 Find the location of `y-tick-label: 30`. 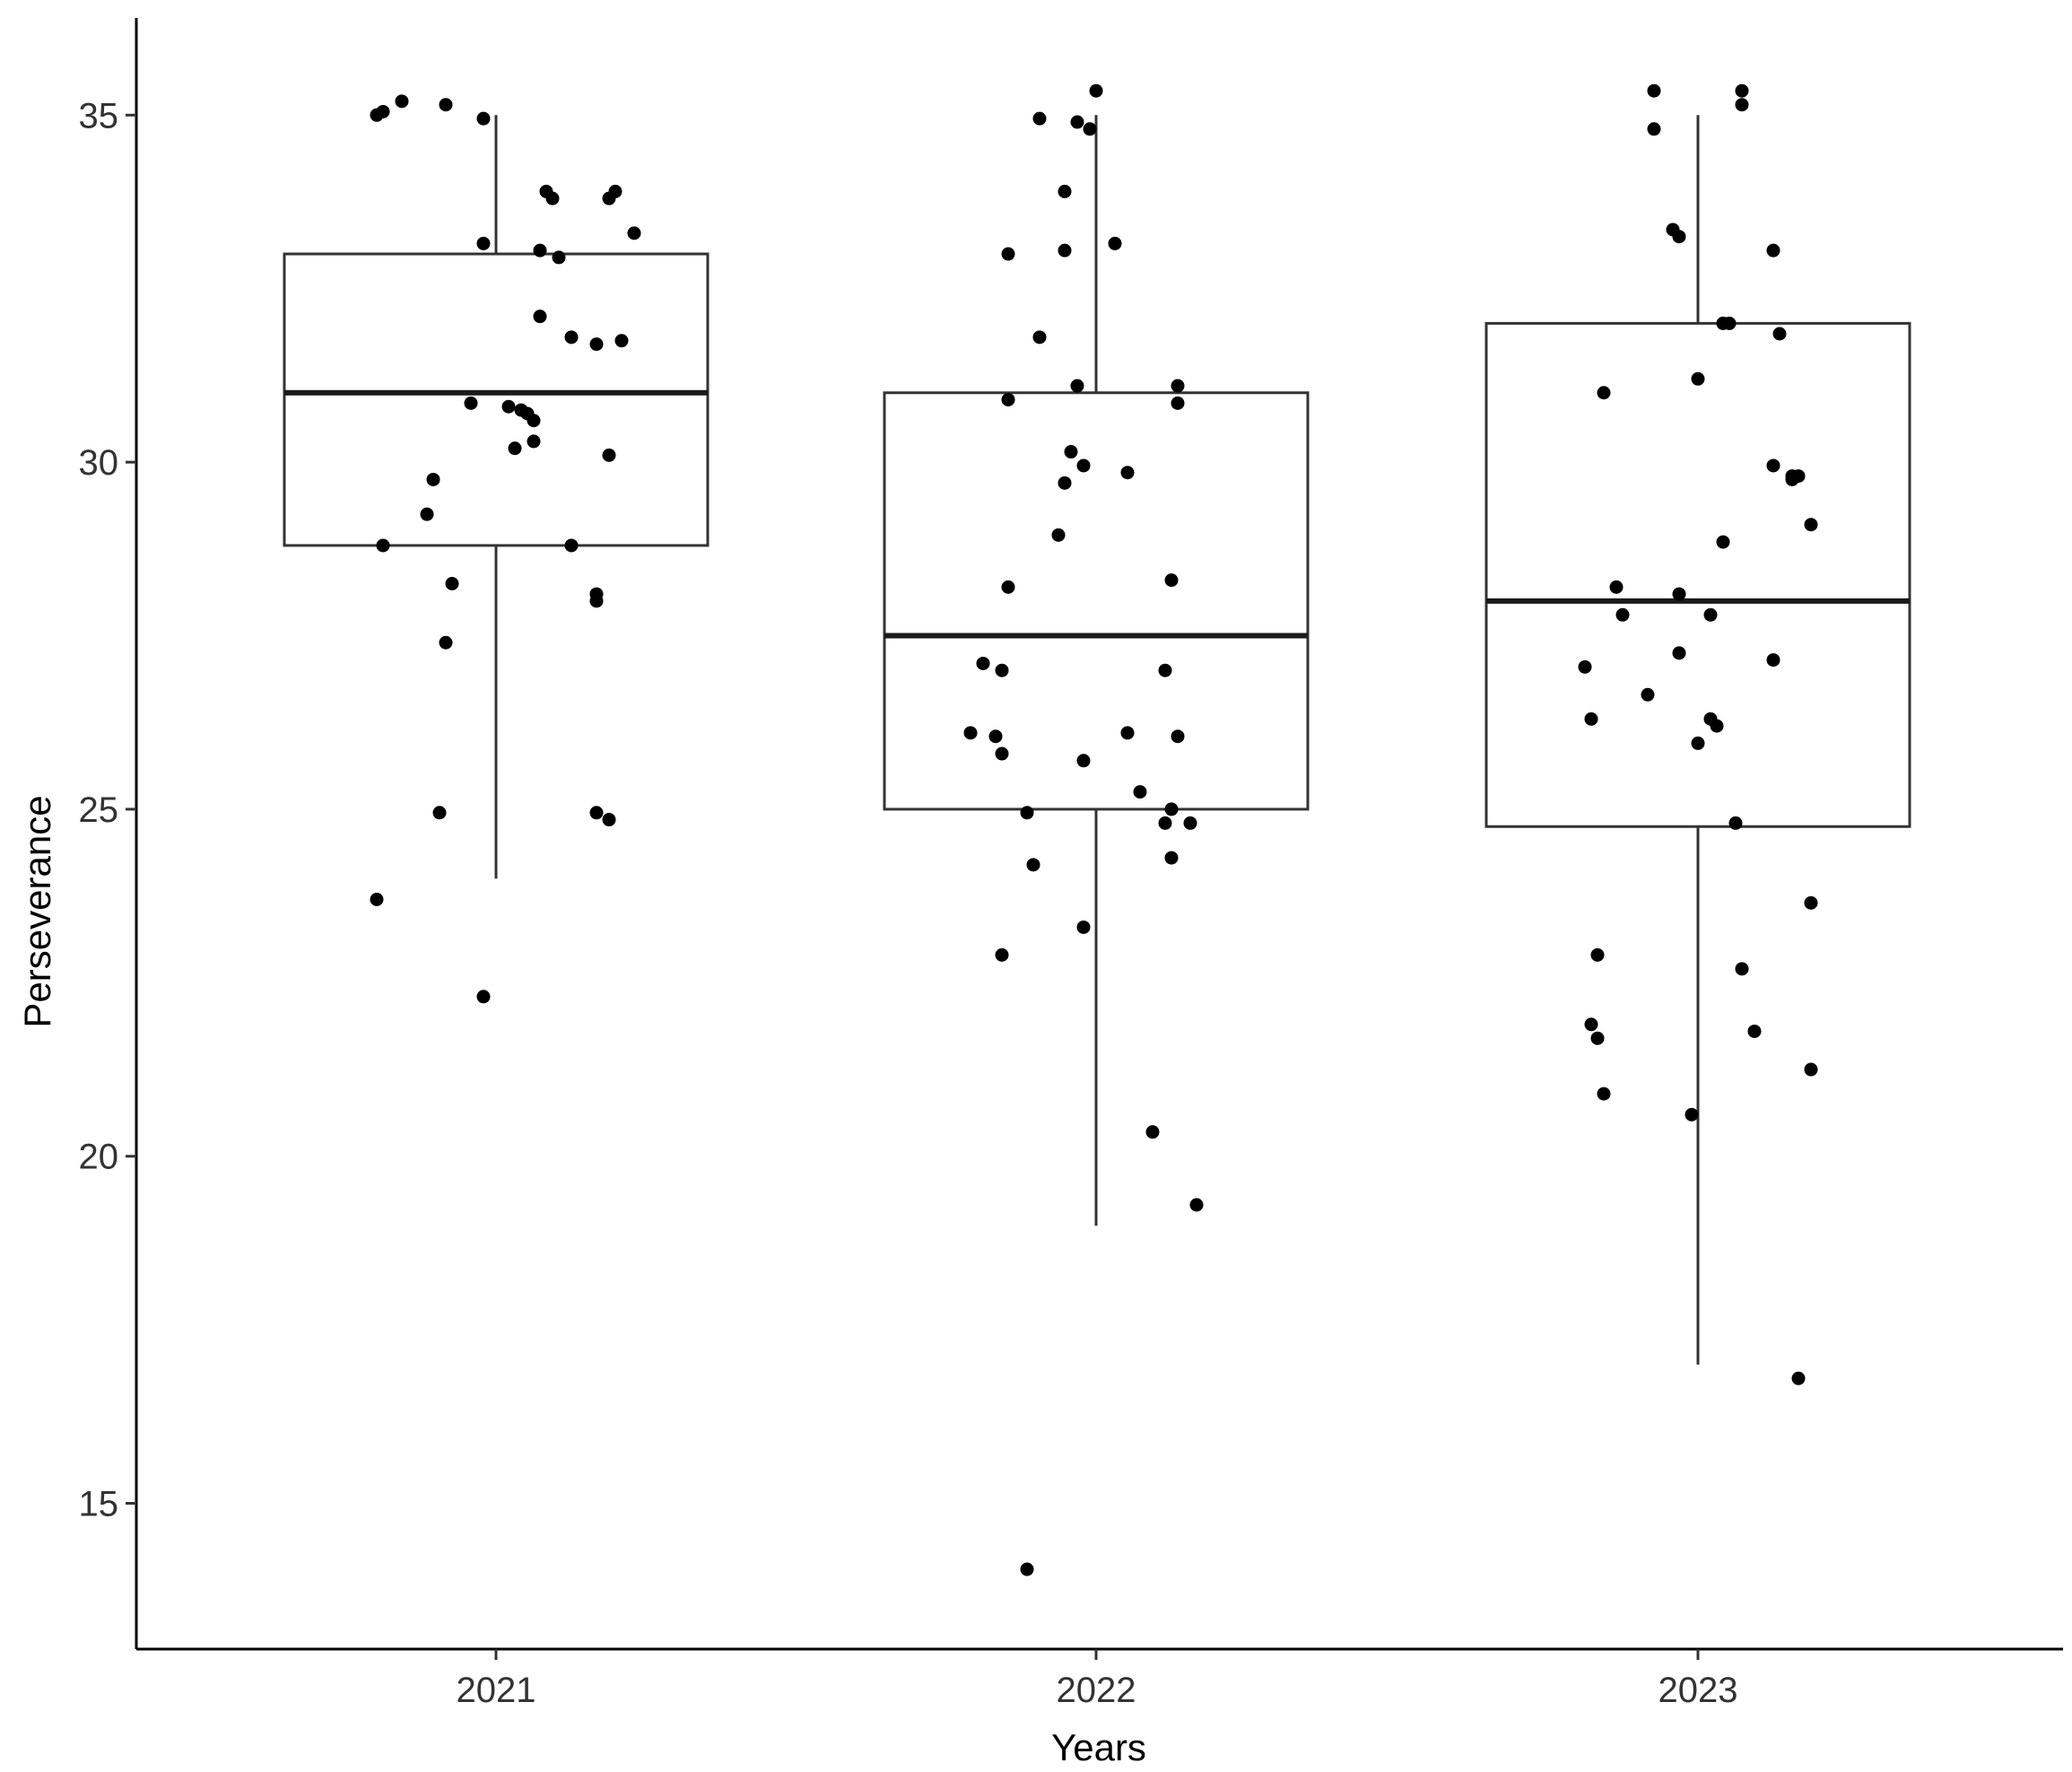

y-tick-label: 30 is located at coordinates (99, 463).